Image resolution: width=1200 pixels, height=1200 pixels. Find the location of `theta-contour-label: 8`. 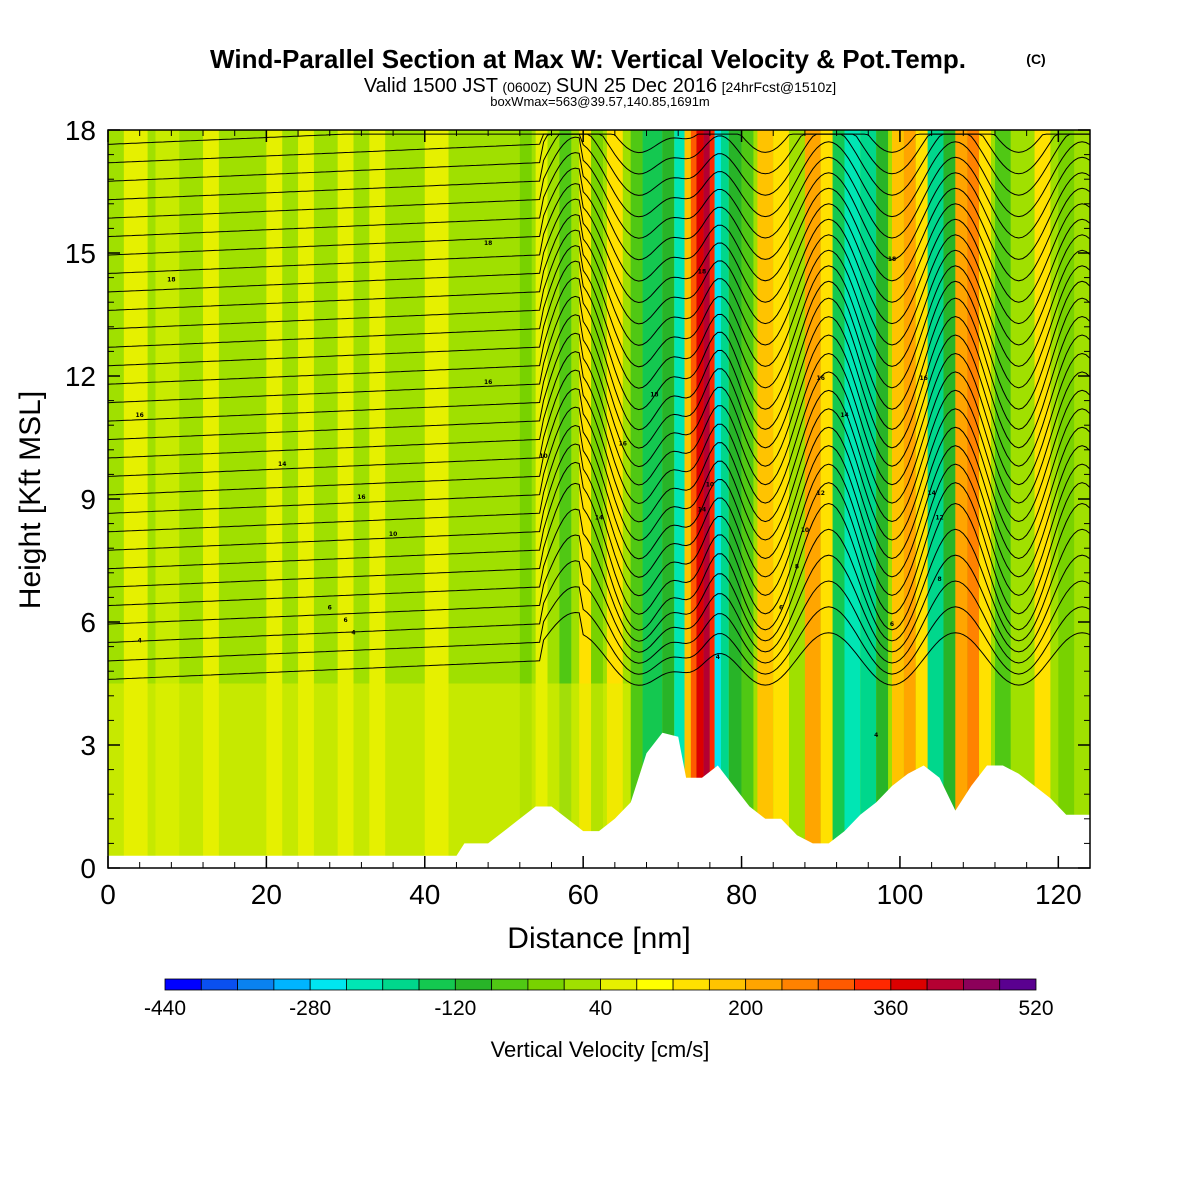

theta-contour-label: 8 is located at coordinates (939, 579).